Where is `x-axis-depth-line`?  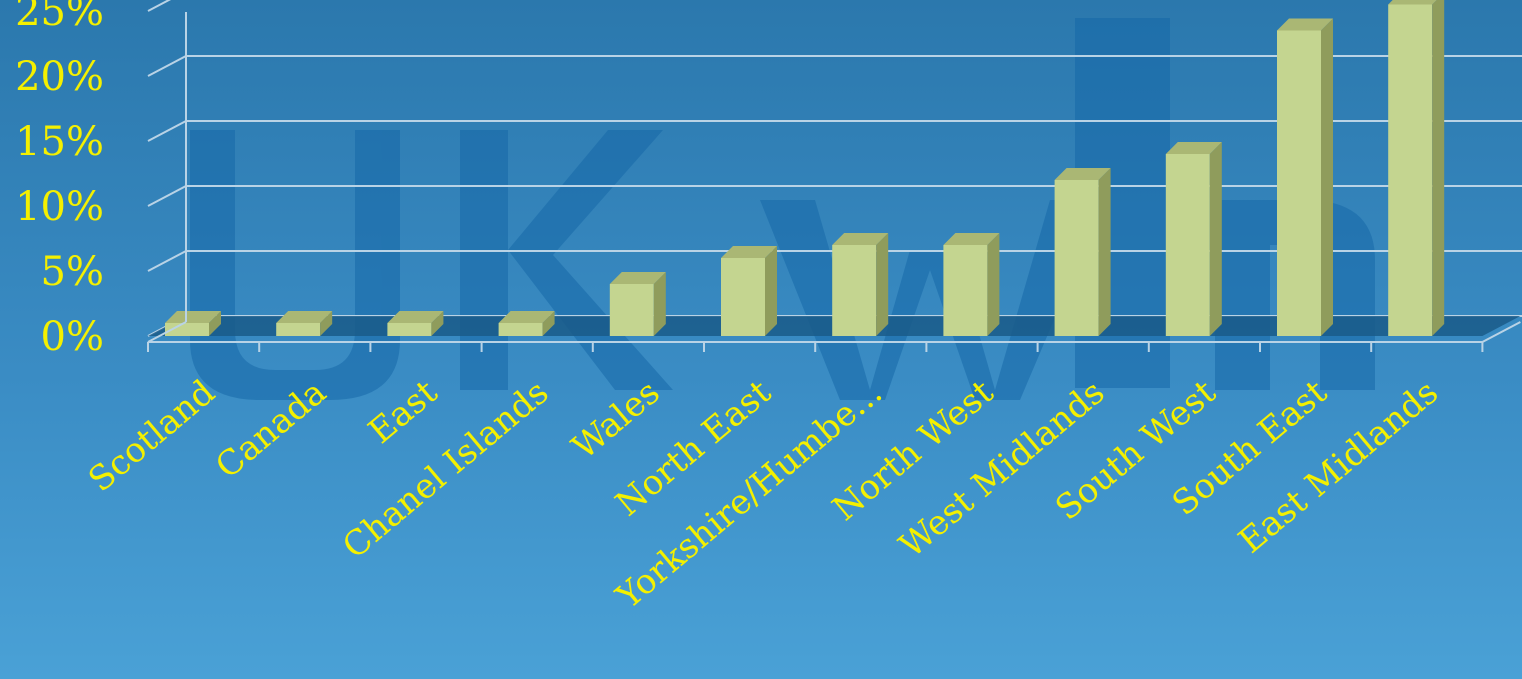
x-axis-depth-line is located at coordinates (1501, 332).